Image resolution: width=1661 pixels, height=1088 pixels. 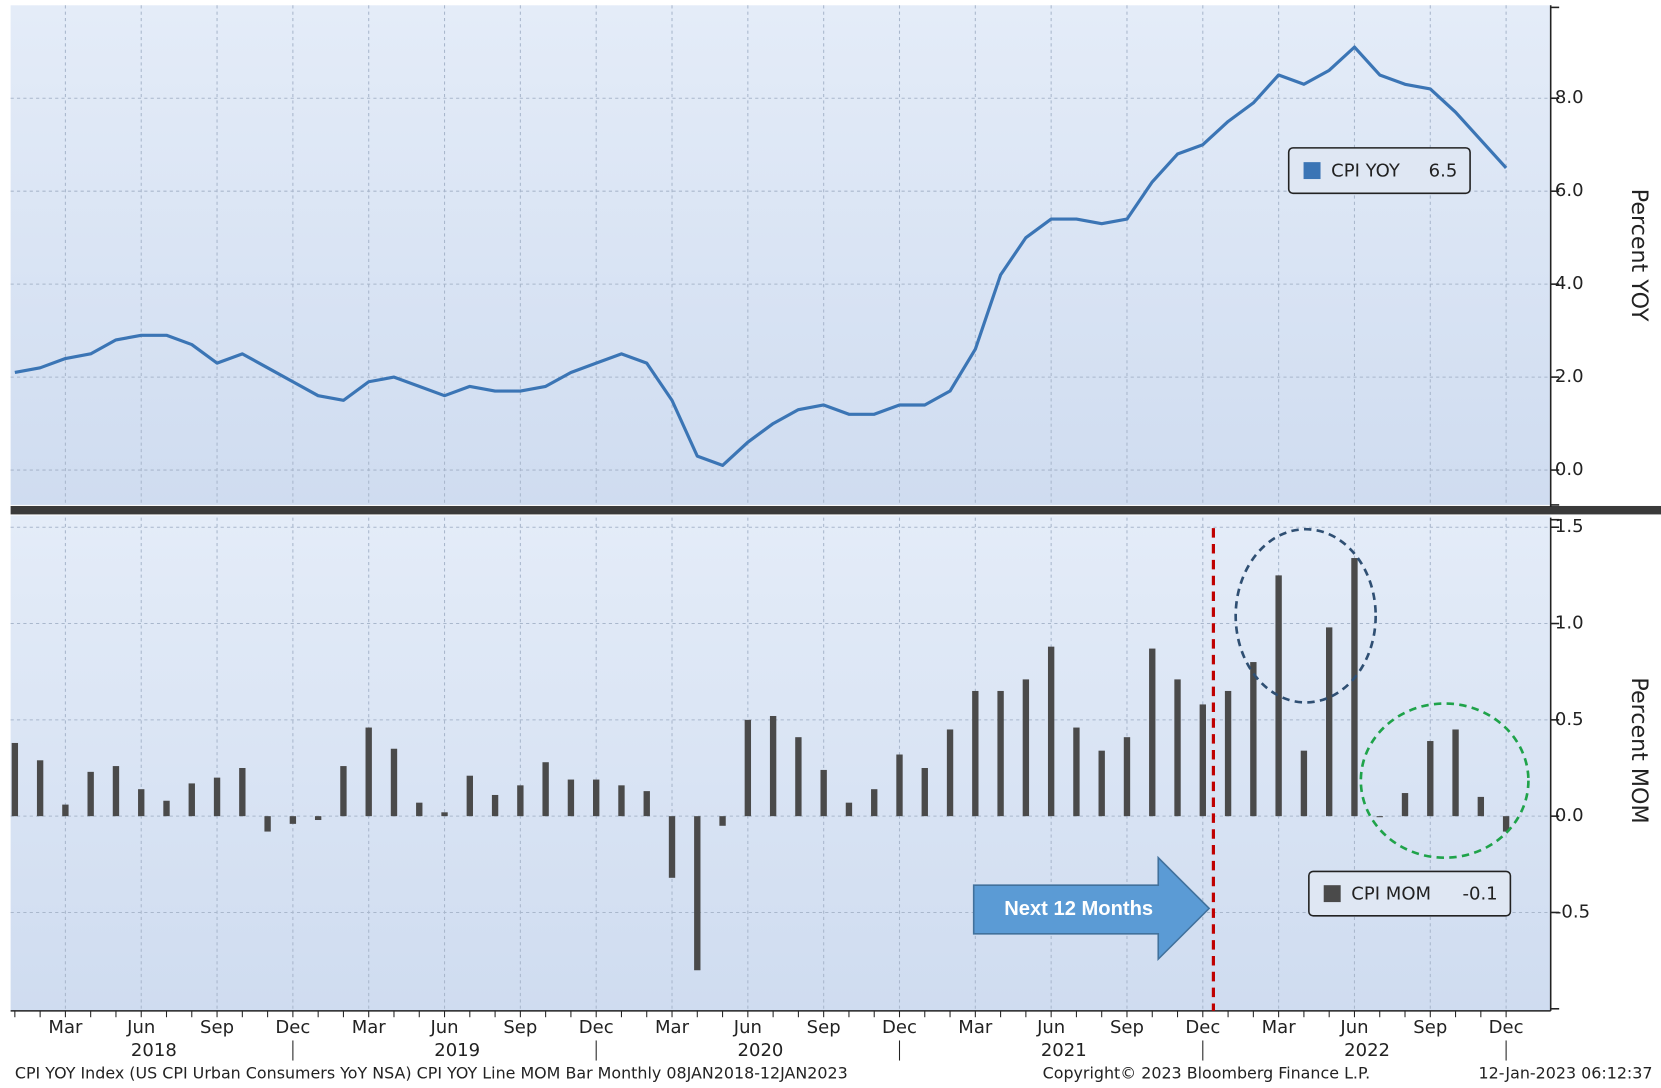 What do you see at coordinates (1566, 1073) in the screenshot?
I see `footer-timestamp: 12-Jan-2023 06:12:37` at bounding box center [1566, 1073].